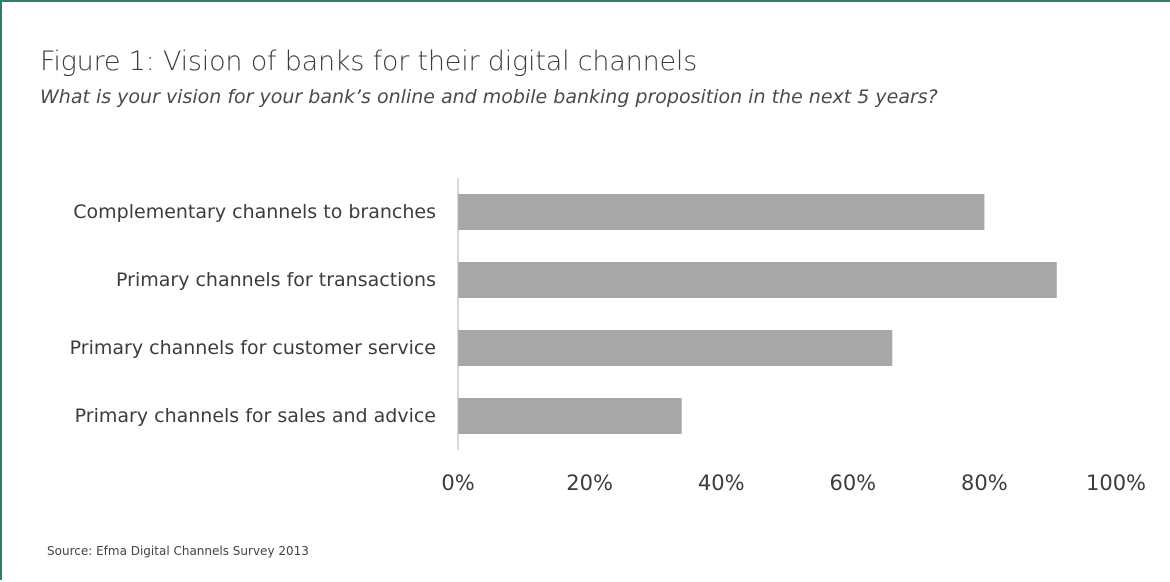 Image resolution: width=1170 pixels, height=582 pixels. Describe the element at coordinates (793, 483) in the screenshot. I see `x-axis-ticks: 0% 20% 40% 60% 80% 100%` at that location.